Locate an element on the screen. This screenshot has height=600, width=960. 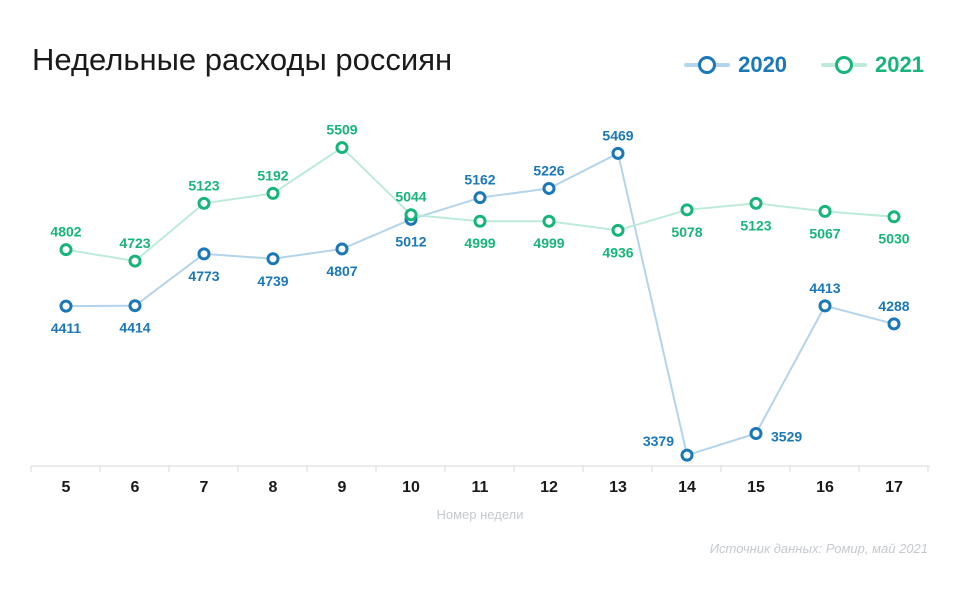
data-label-2021: 5044 is located at coordinates (410, 197).